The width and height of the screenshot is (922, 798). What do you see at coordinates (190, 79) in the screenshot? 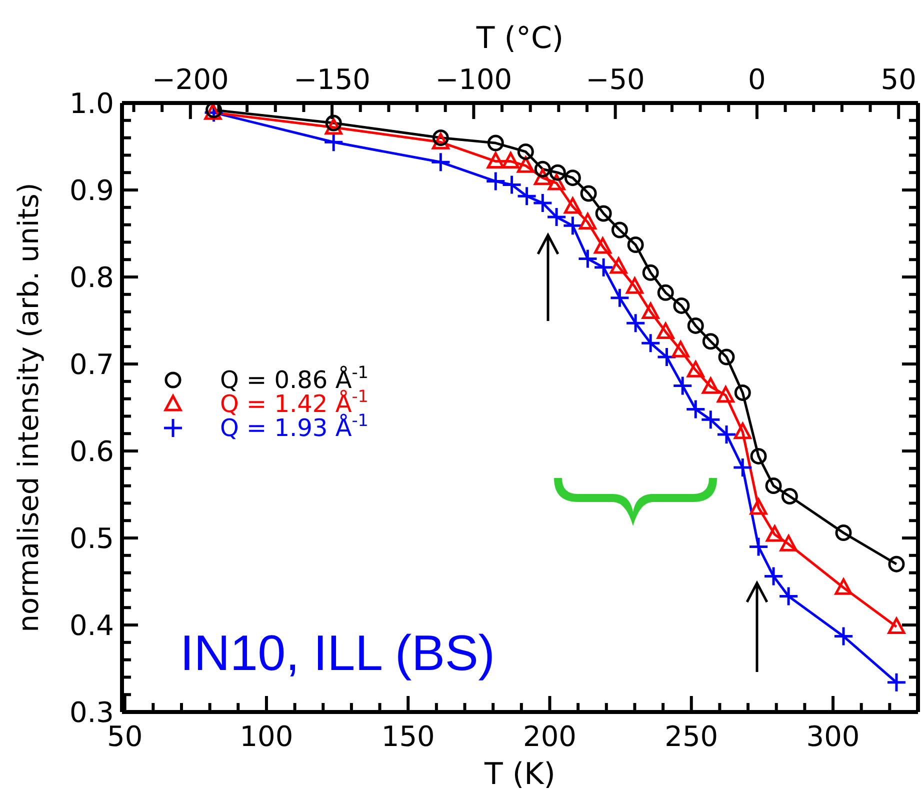
I see `x2-tick-label: −200` at bounding box center [190, 79].